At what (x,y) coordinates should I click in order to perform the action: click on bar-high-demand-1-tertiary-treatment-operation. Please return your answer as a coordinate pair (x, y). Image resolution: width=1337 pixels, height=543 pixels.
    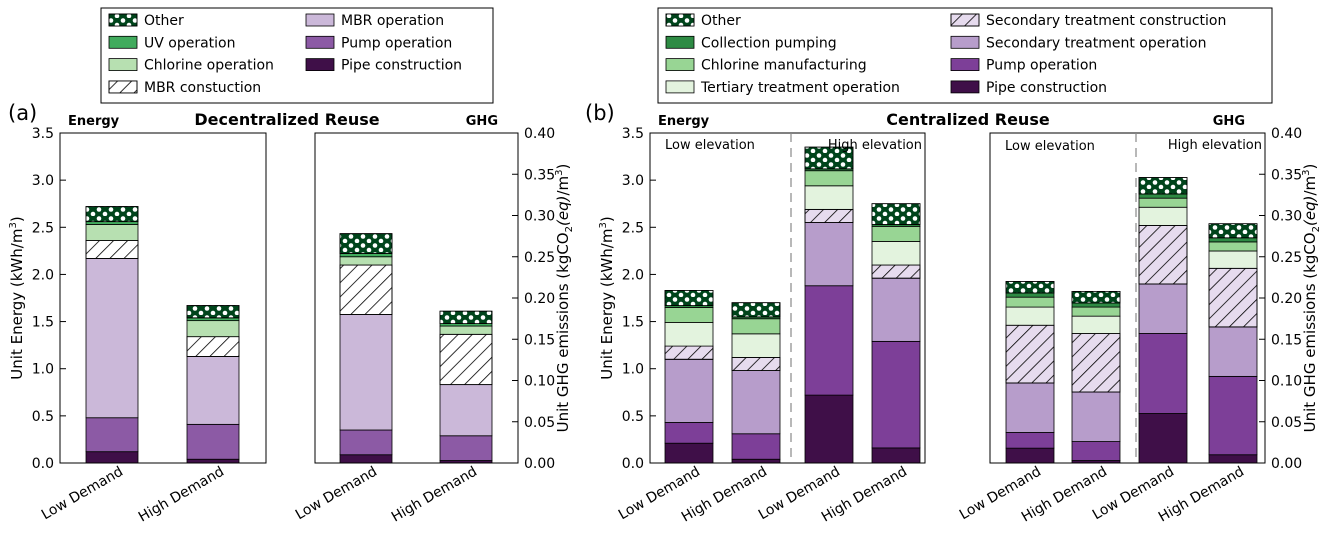
    Looking at the image, I should click on (756, 345).